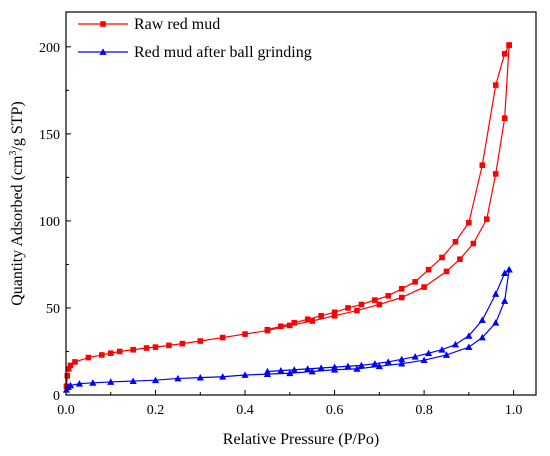 This screenshot has height=456, width=550. What do you see at coordinates (13, 153) in the screenshot?
I see `y-axis-title-superscript: 3` at bounding box center [13, 153].